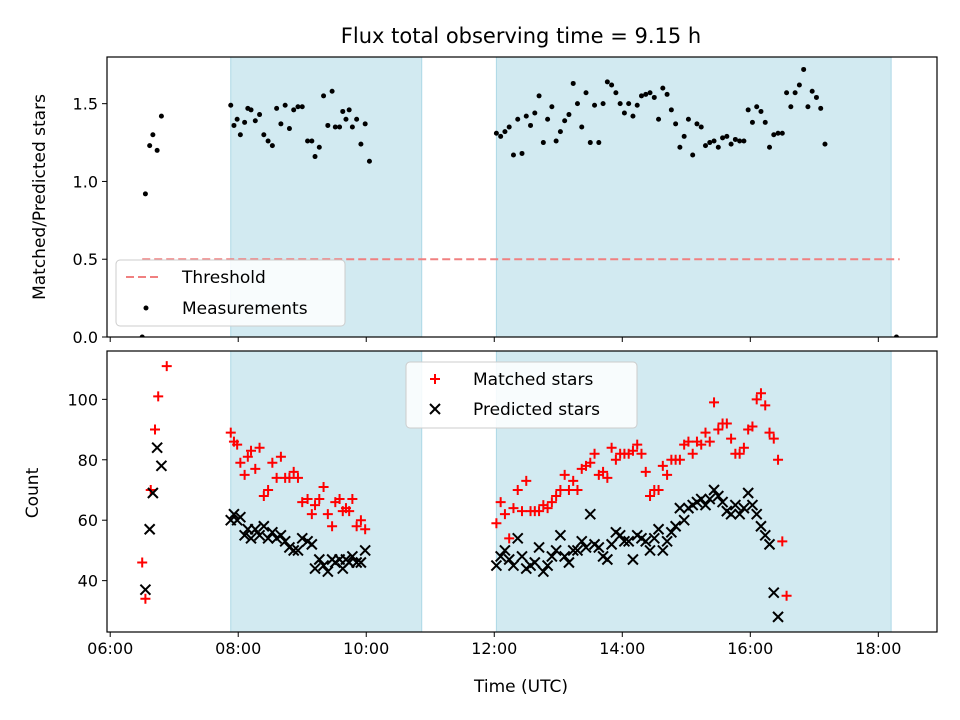  I want to click on legend-label: Matched stars, so click(533, 380).